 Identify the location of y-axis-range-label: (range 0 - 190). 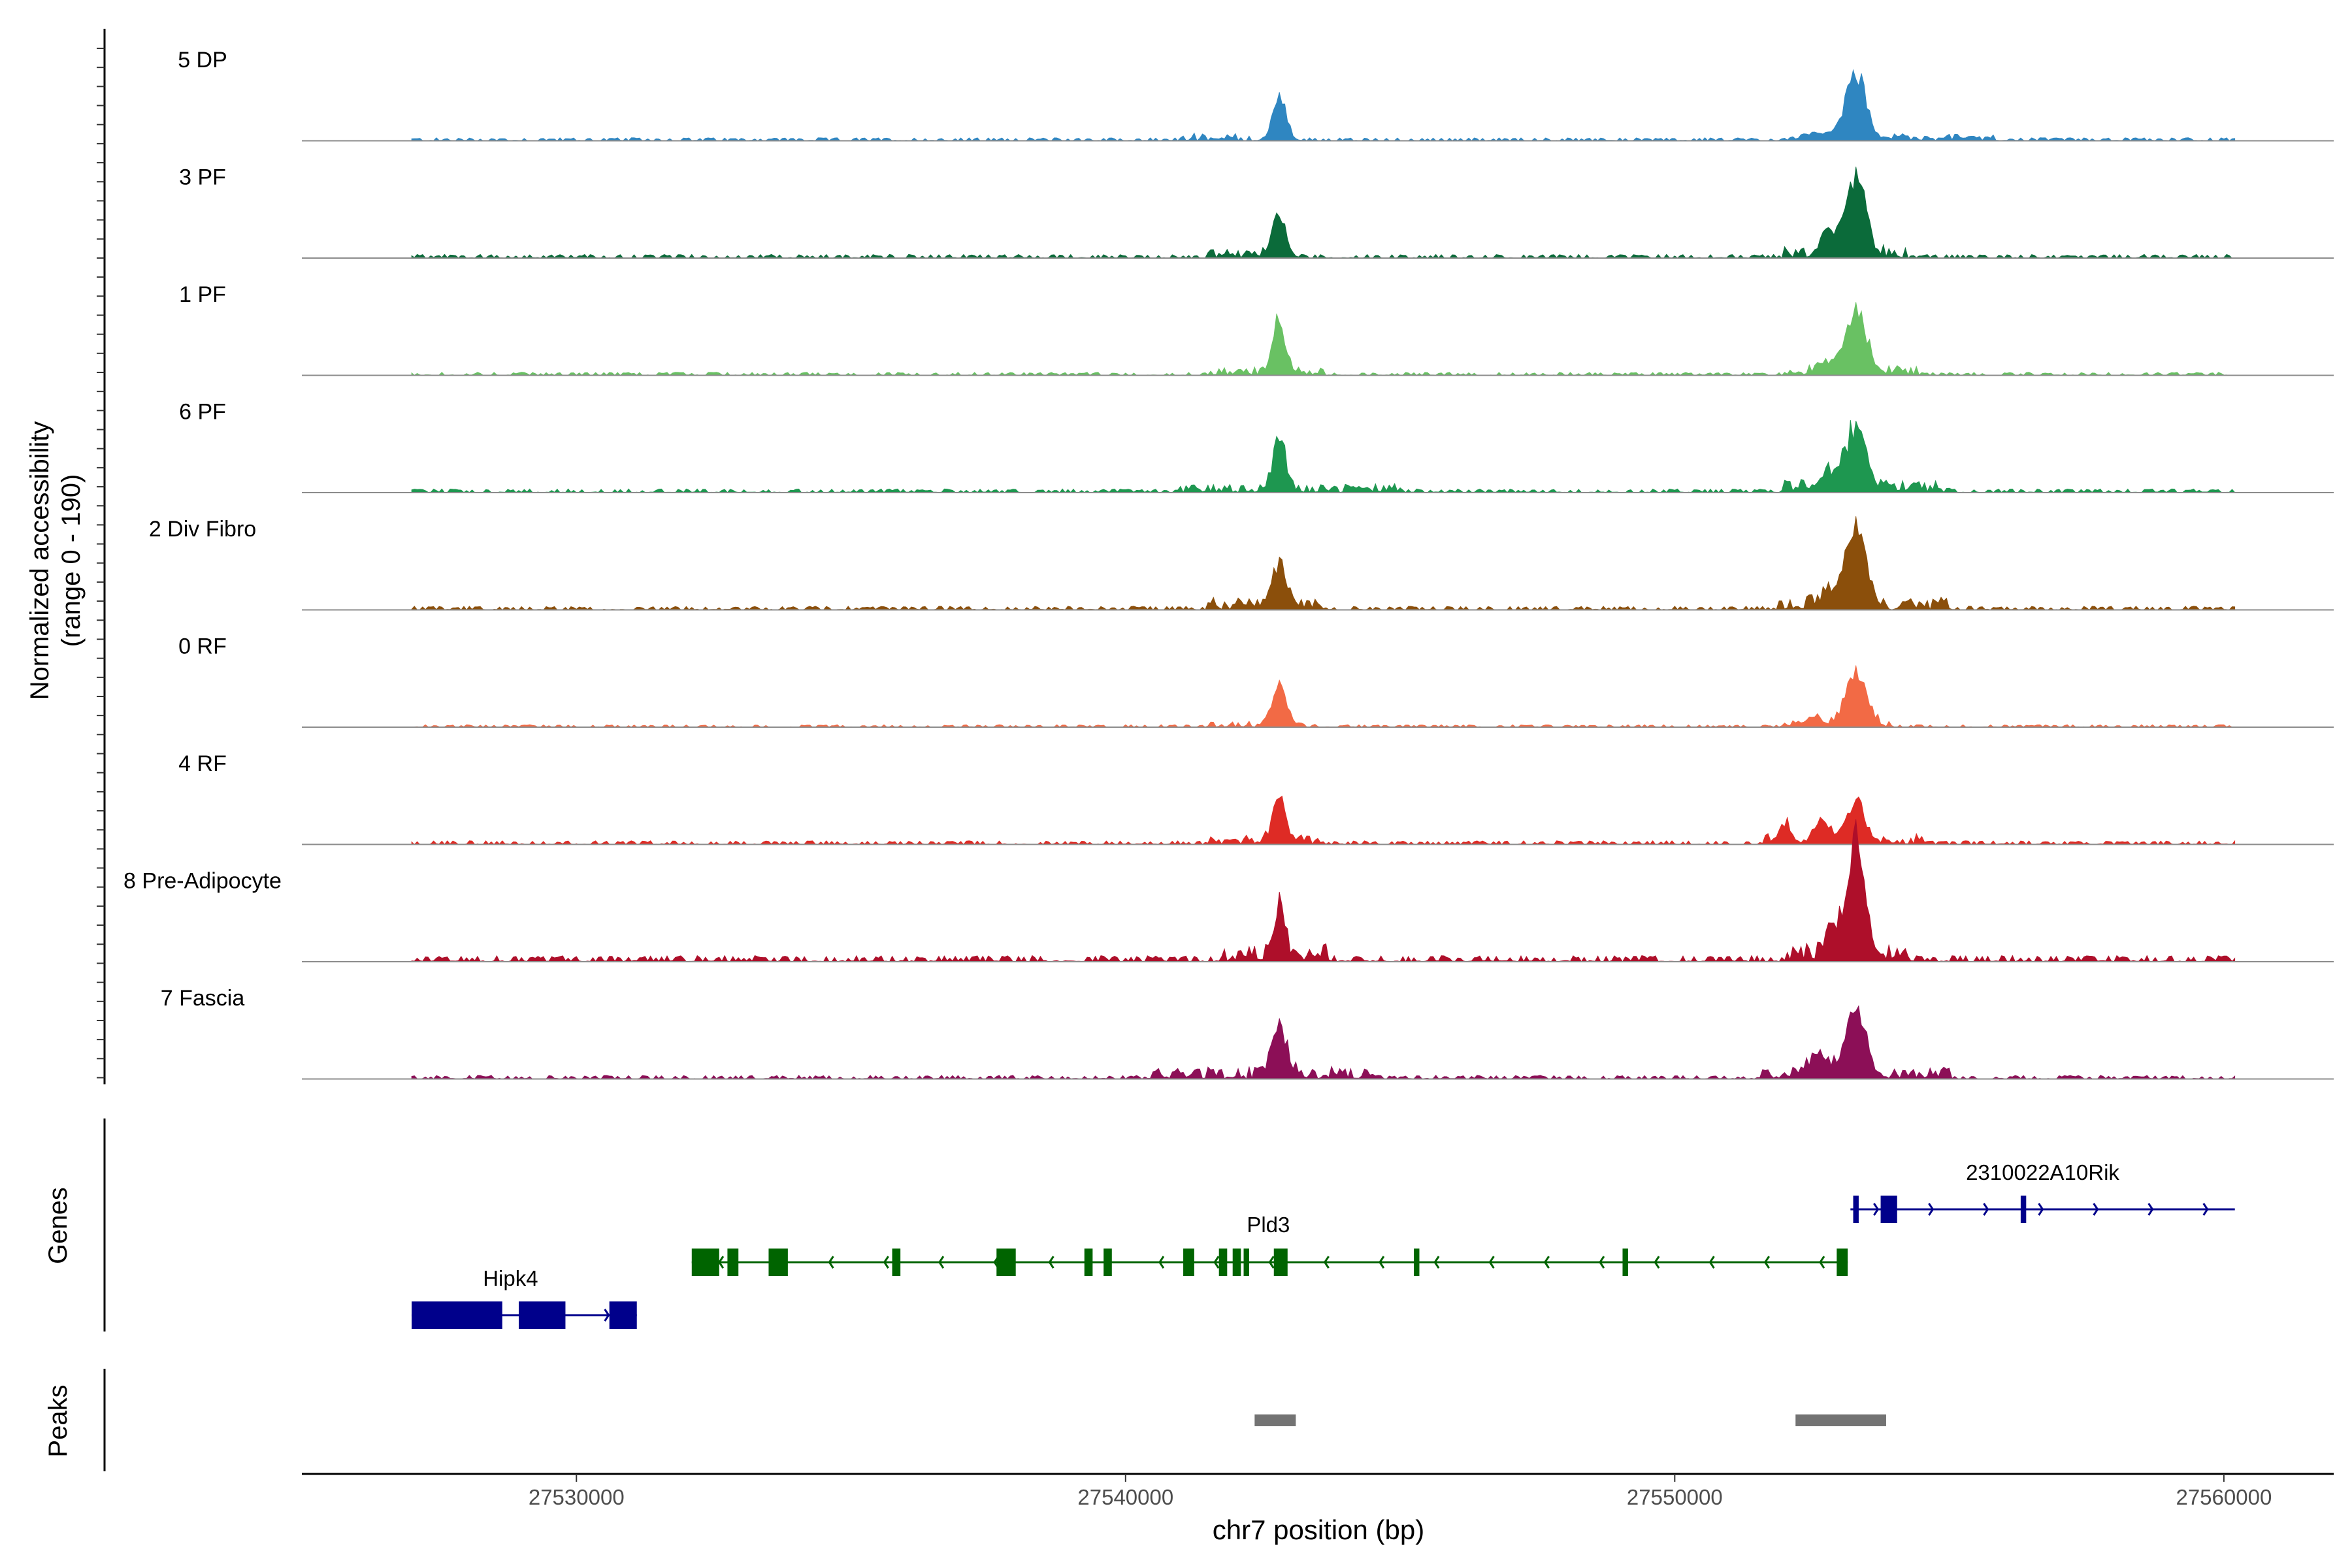
(71, 560).